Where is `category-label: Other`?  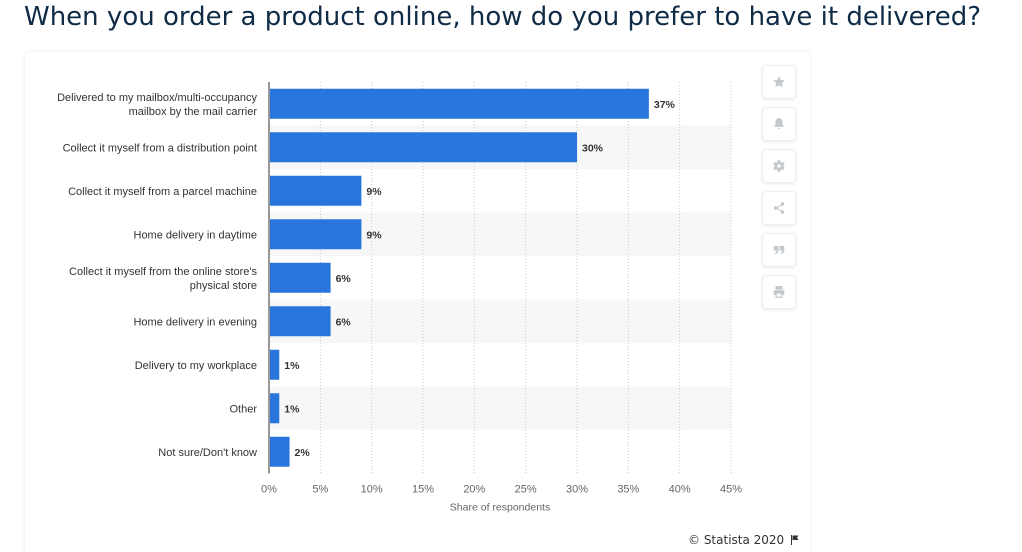
category-label: Other is located at coordinates (243, 409).